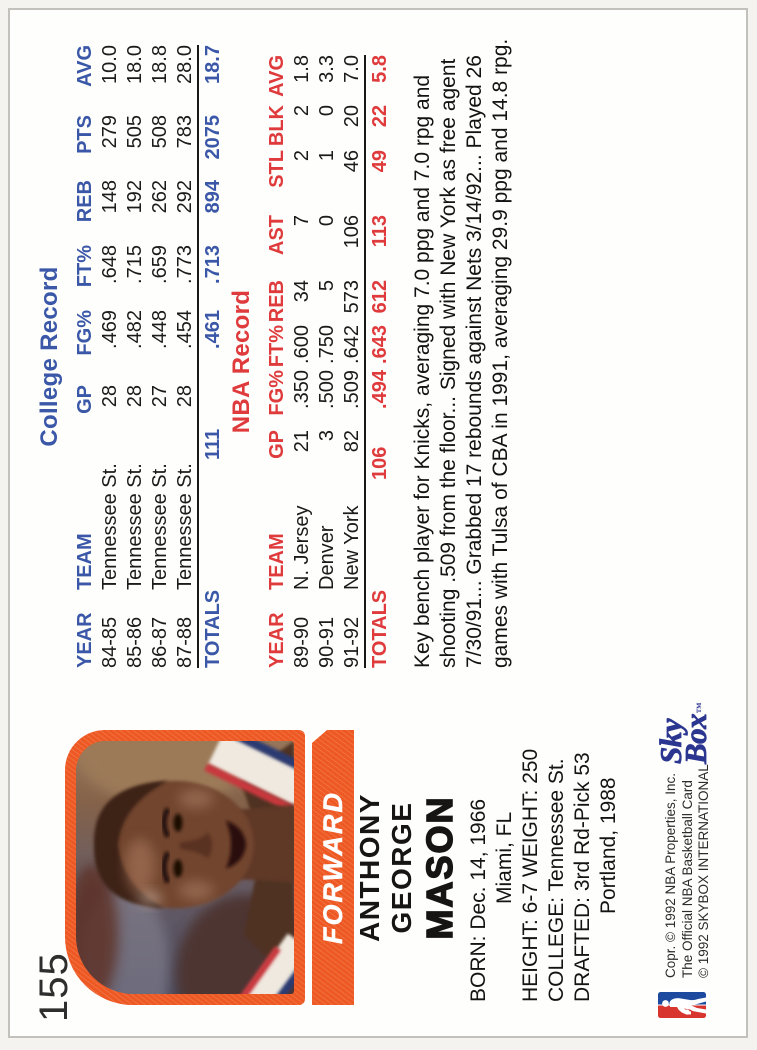  Describe the element at coordinates (277, 561) in the screenshot. I see `col-team: TEAM` at that location.